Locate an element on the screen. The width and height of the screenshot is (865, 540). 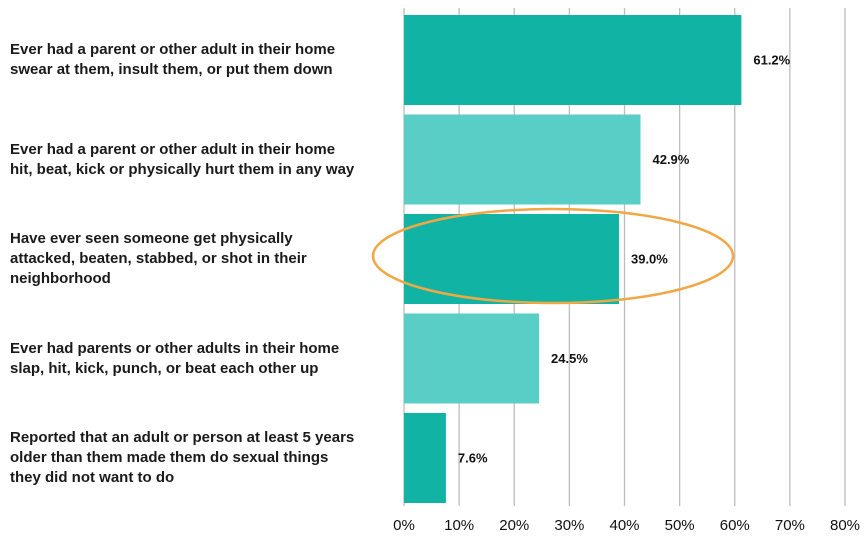
x-tick-label: 40% is located at coordinates (624, 525).